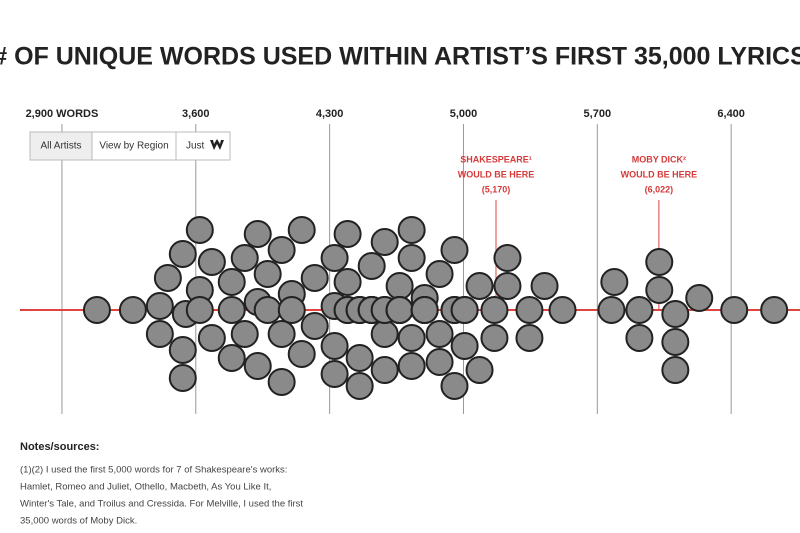 The image size is (800, 533). Describe the element at coordinates (330, 114) in the screenshot. I see `x-tick-label: 4,300` at that location.